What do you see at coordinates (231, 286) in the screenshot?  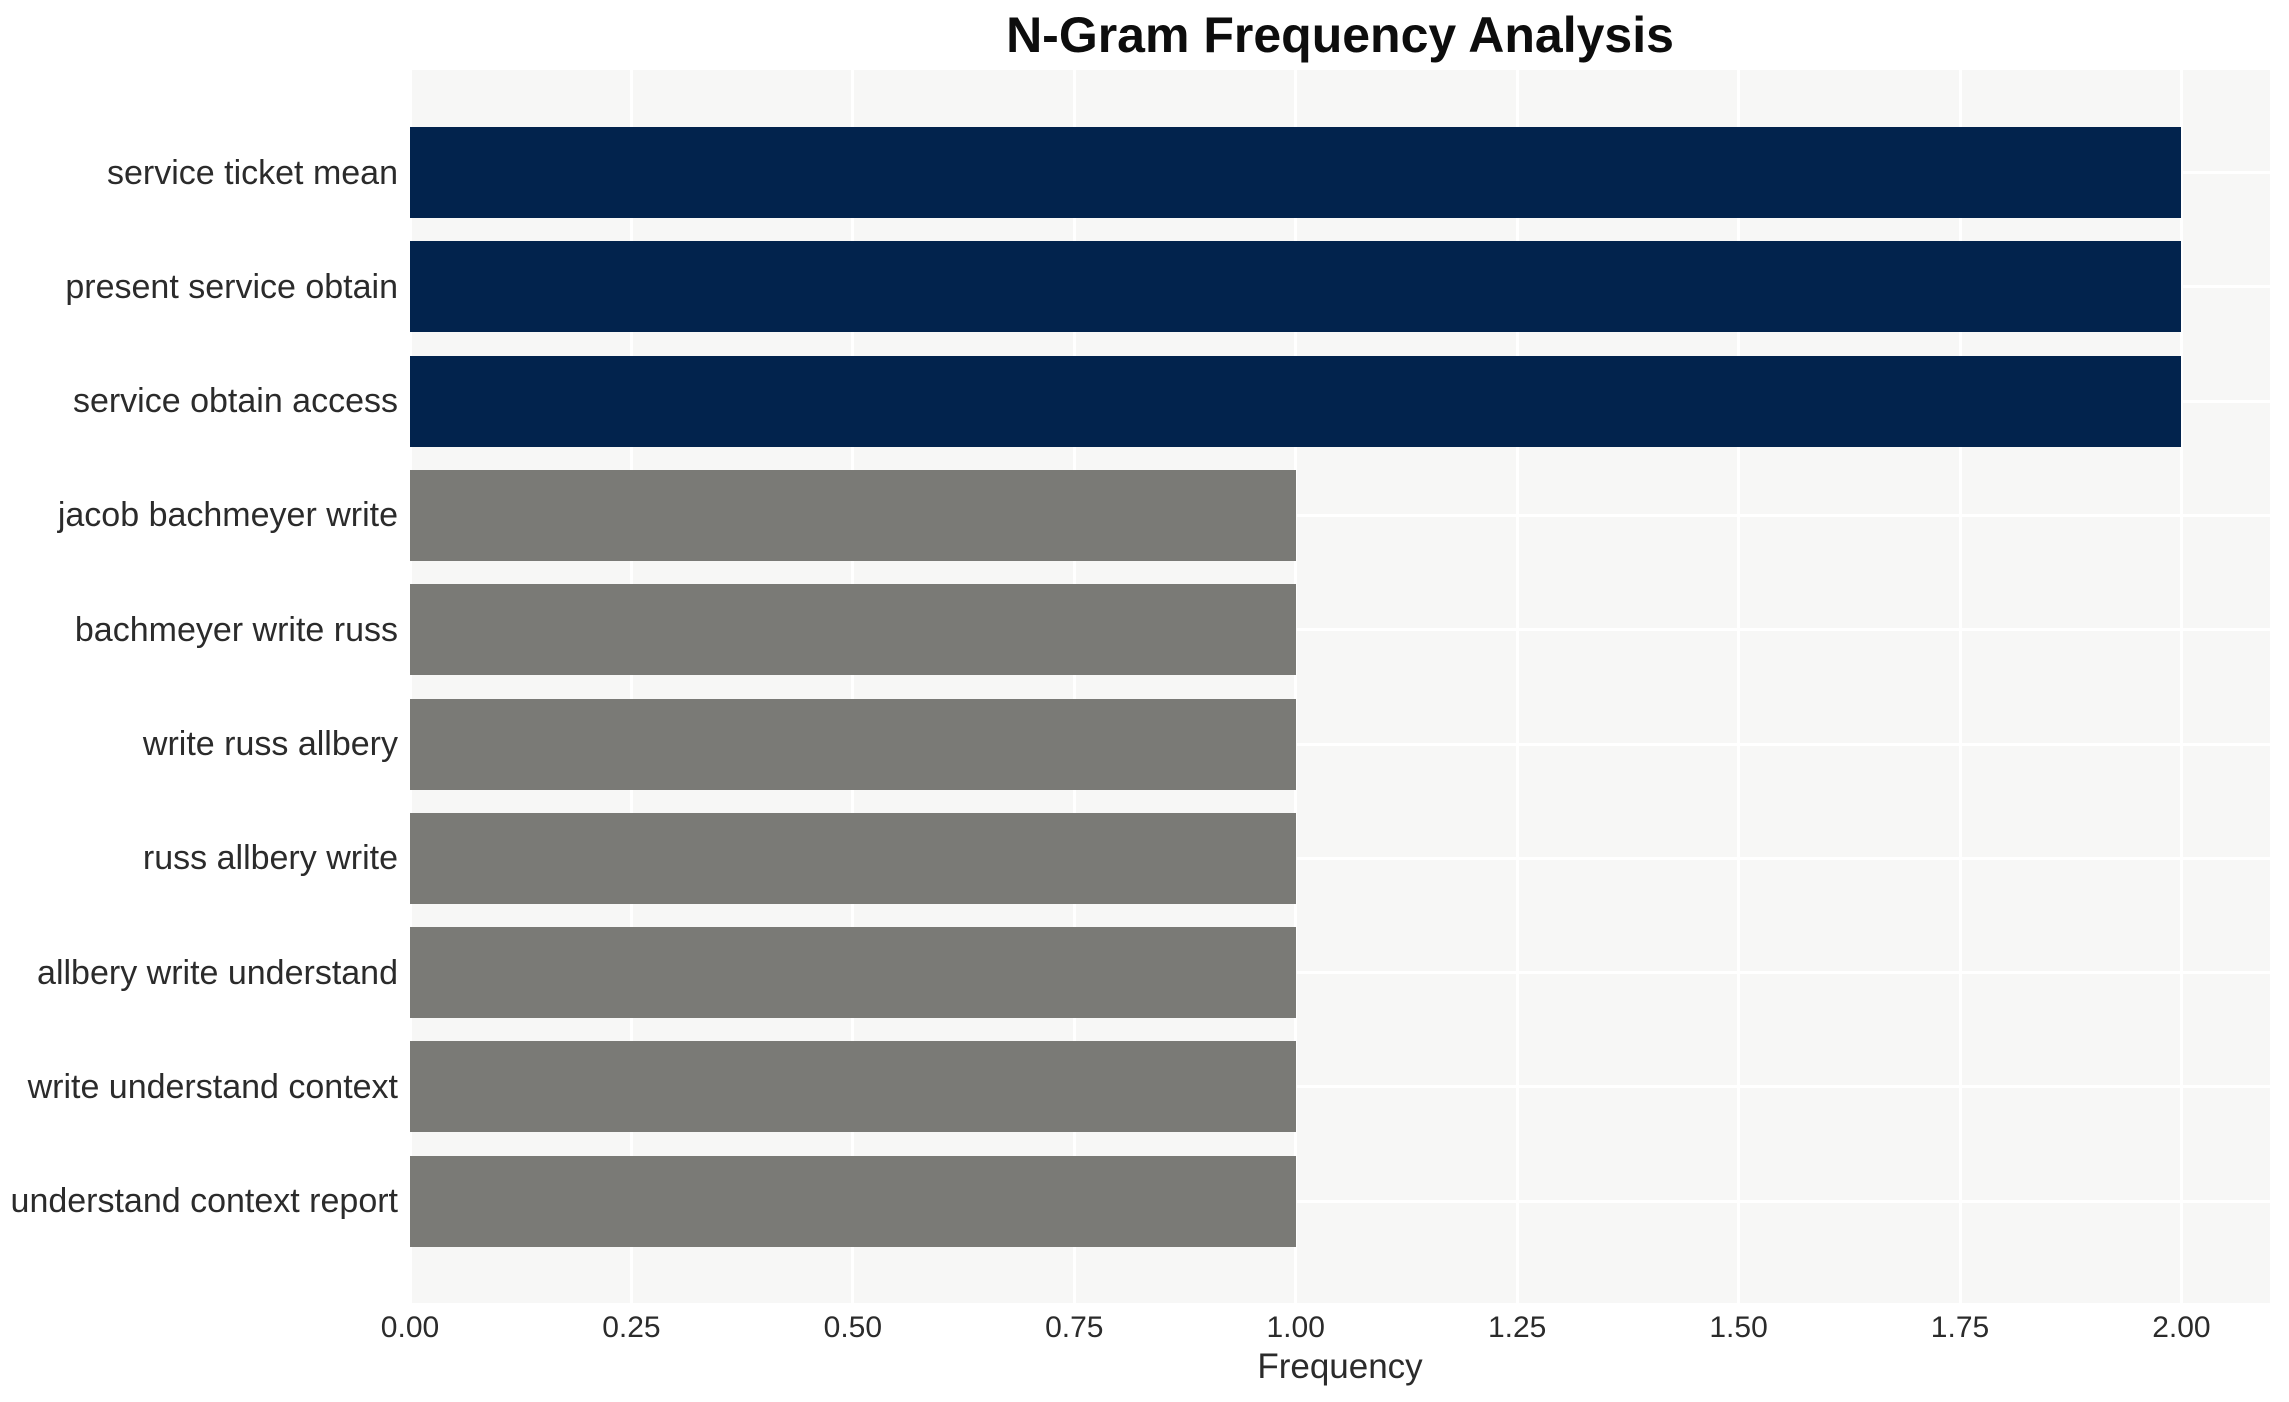 I see `y-tick-label: present service obtain` at bounding box center [231, 286].